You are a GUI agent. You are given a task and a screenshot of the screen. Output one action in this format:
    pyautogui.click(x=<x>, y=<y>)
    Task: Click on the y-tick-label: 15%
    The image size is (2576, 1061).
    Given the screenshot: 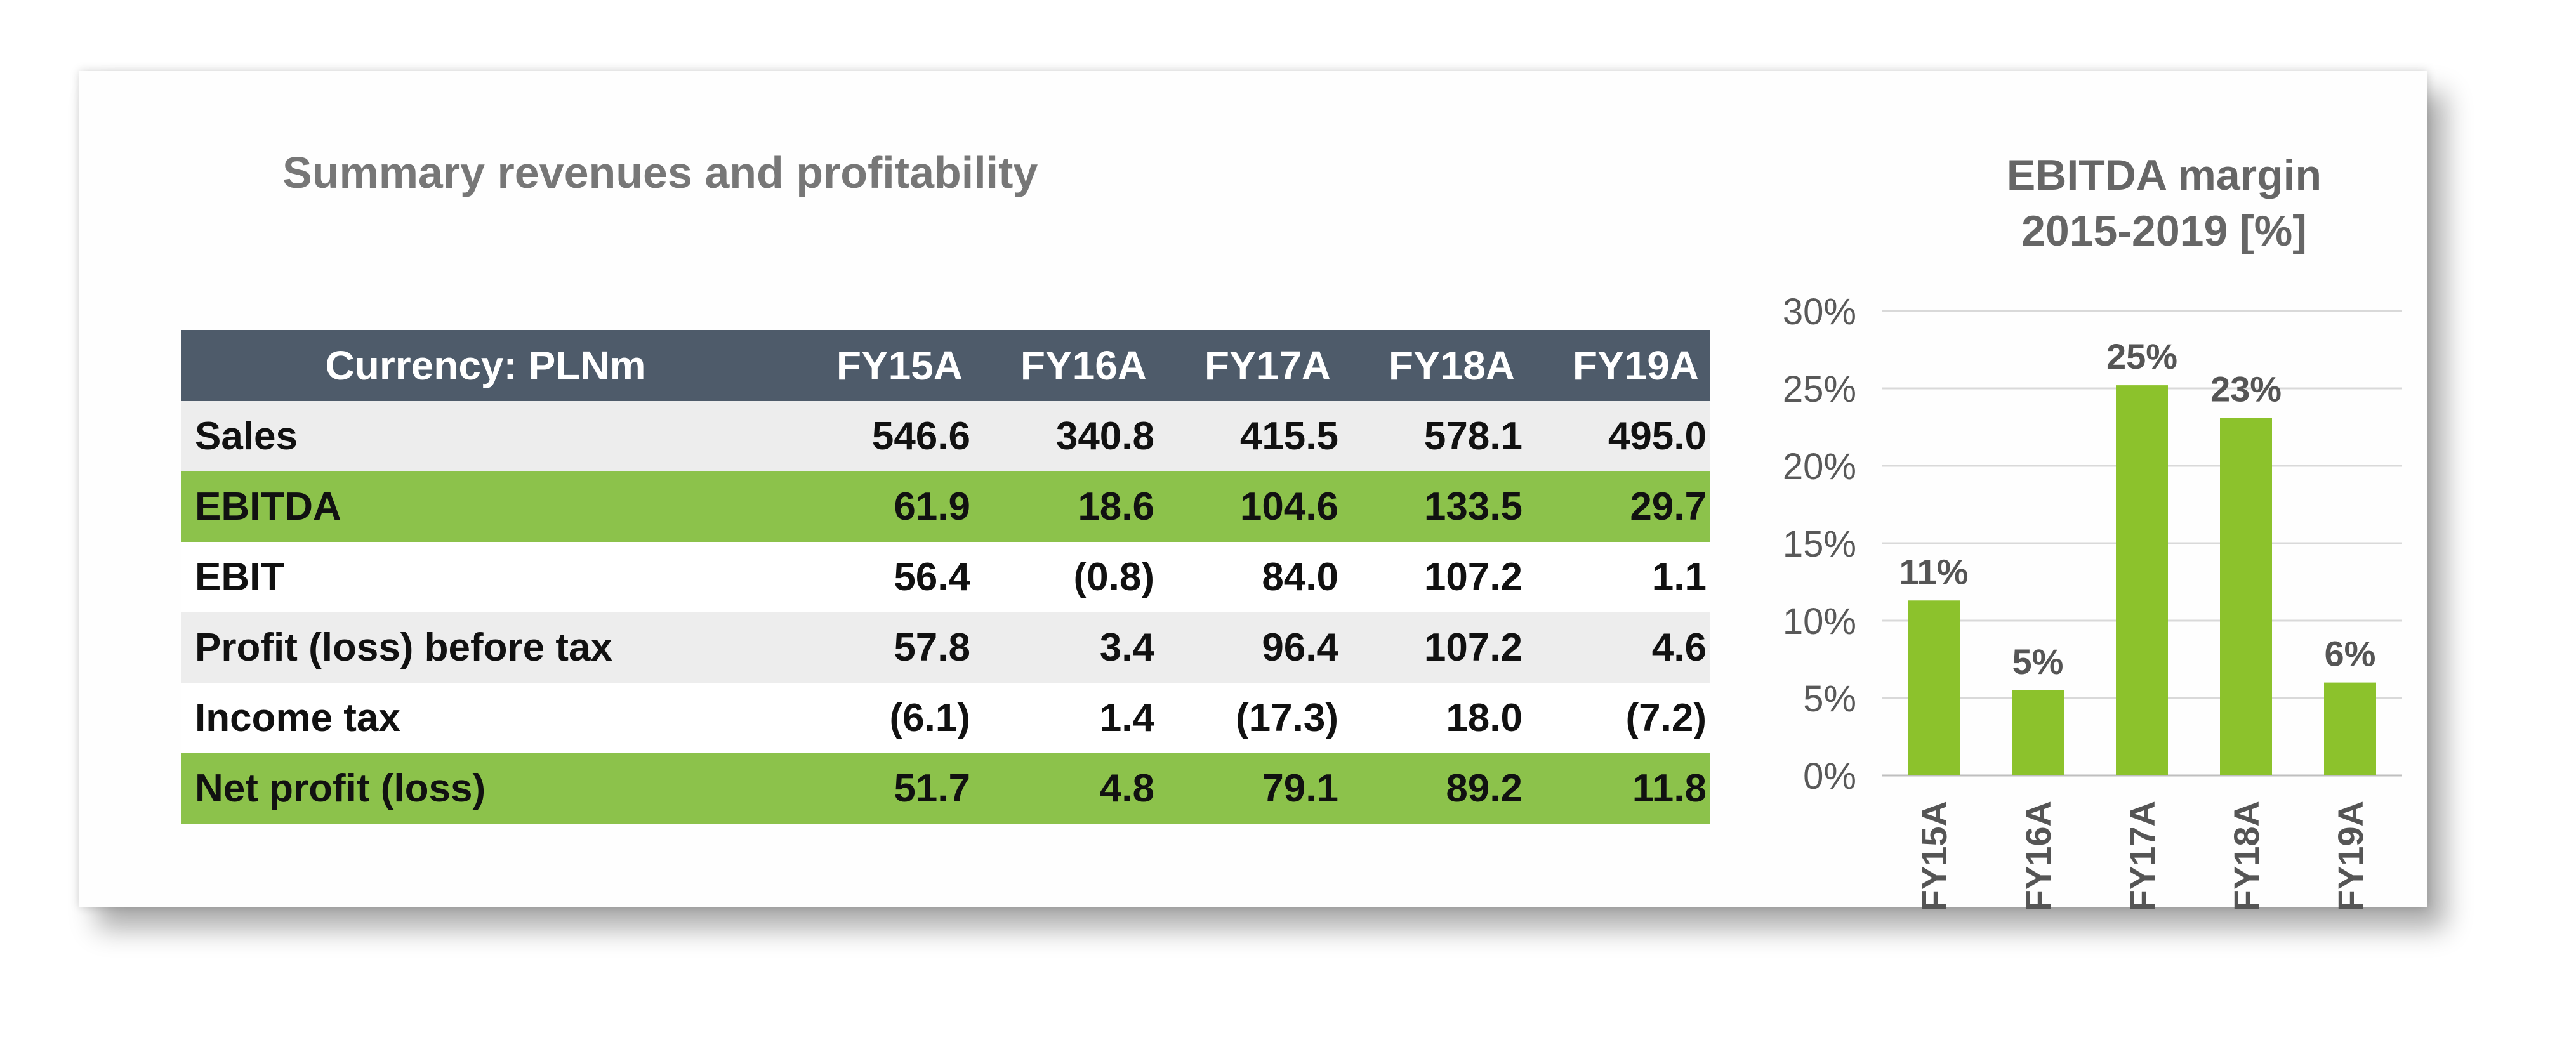 What is the action you would take?
    pyautogui.click(x=1820, y=544)
    